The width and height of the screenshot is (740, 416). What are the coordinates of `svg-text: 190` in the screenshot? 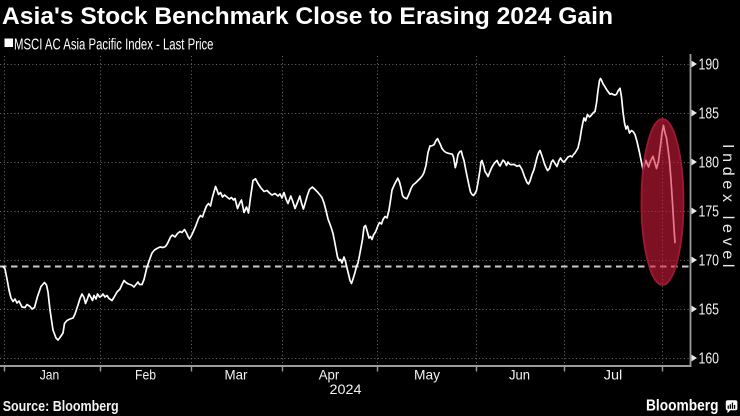 It's located at (709, 65).